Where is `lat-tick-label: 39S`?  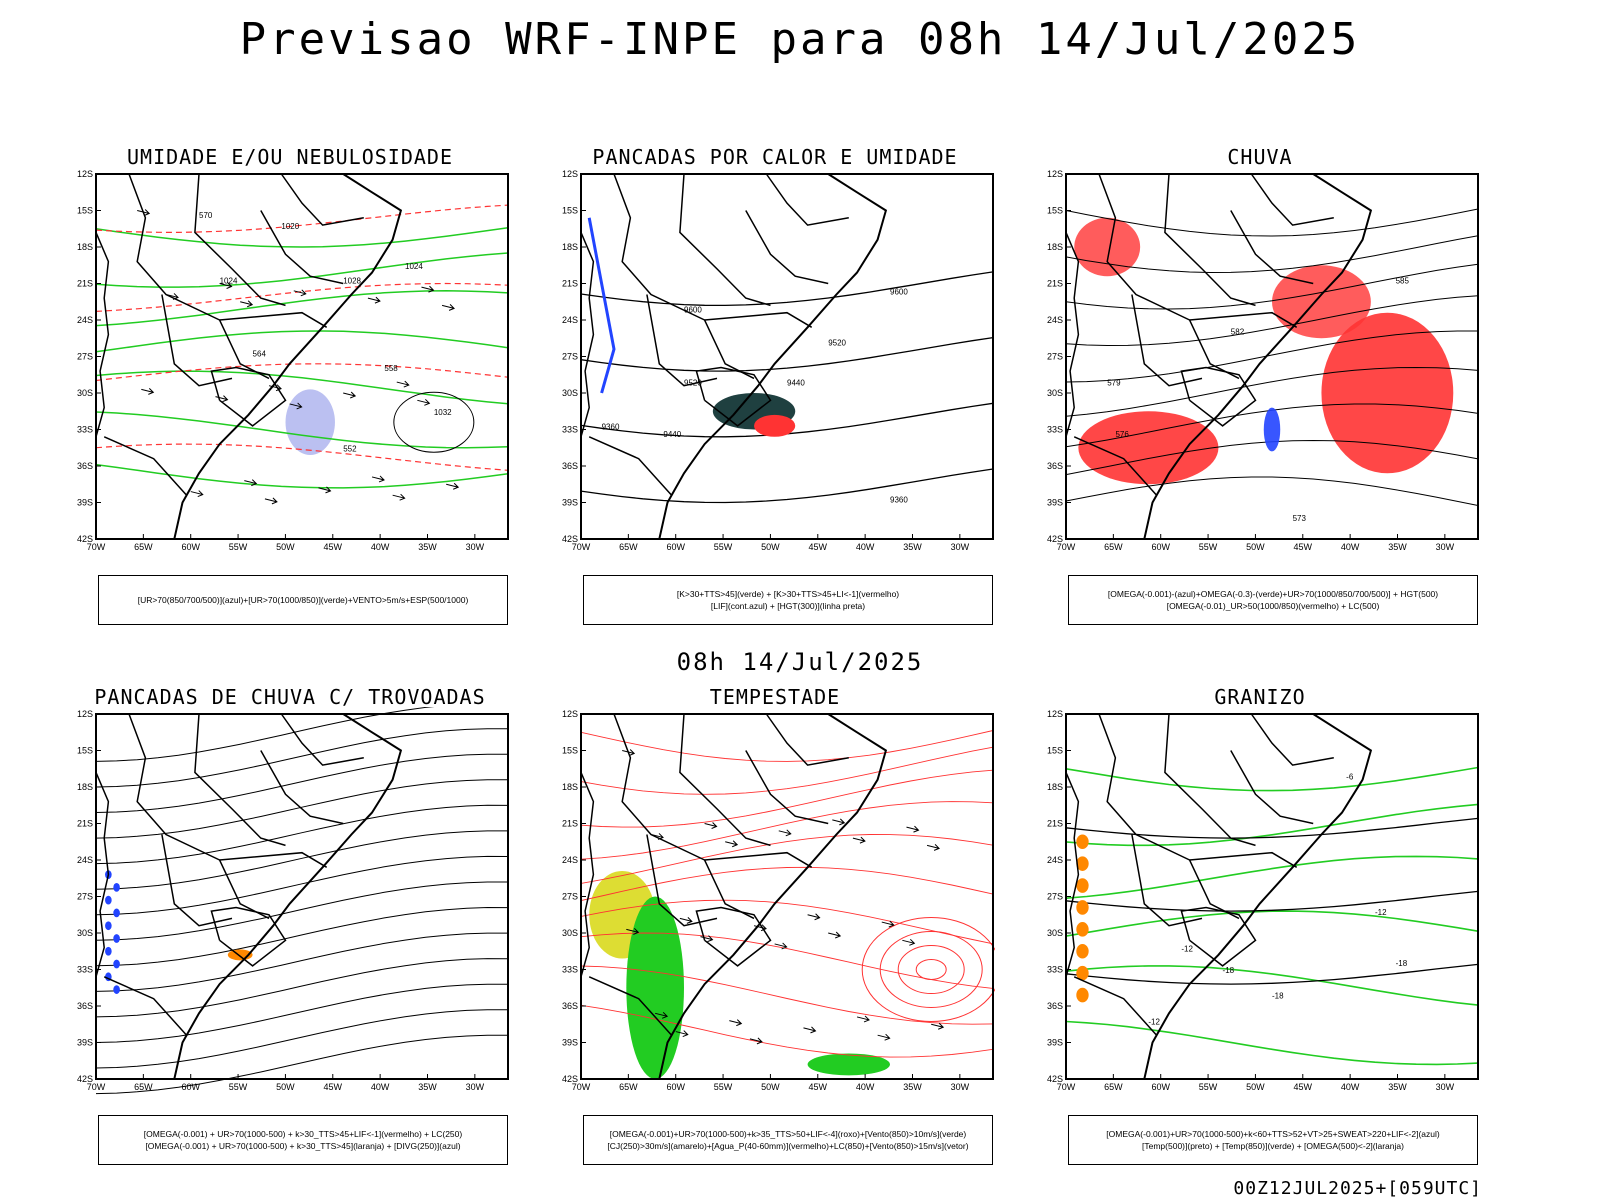 lat-tick-label: 39S is located at coordinates (1055, 503).